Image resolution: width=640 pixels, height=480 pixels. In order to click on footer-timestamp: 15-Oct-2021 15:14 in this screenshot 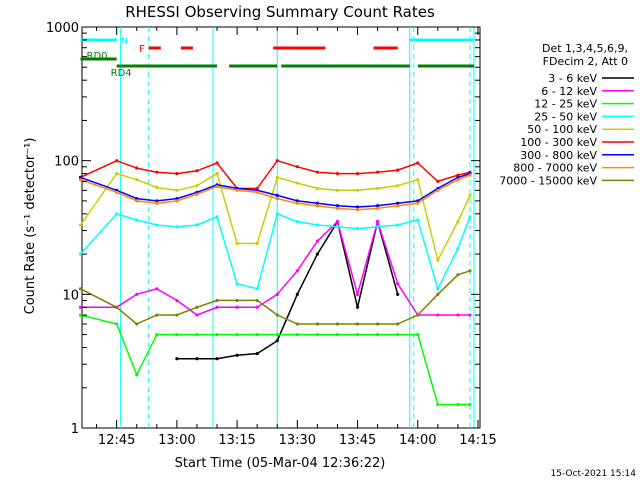, I will do `click(594, 474)`.